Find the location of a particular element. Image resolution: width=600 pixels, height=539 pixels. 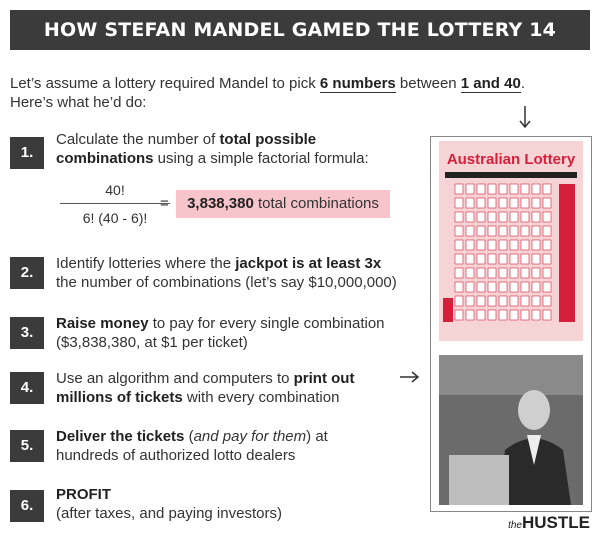

ticket: Australian Lottery is located at coordinates (511, 241).